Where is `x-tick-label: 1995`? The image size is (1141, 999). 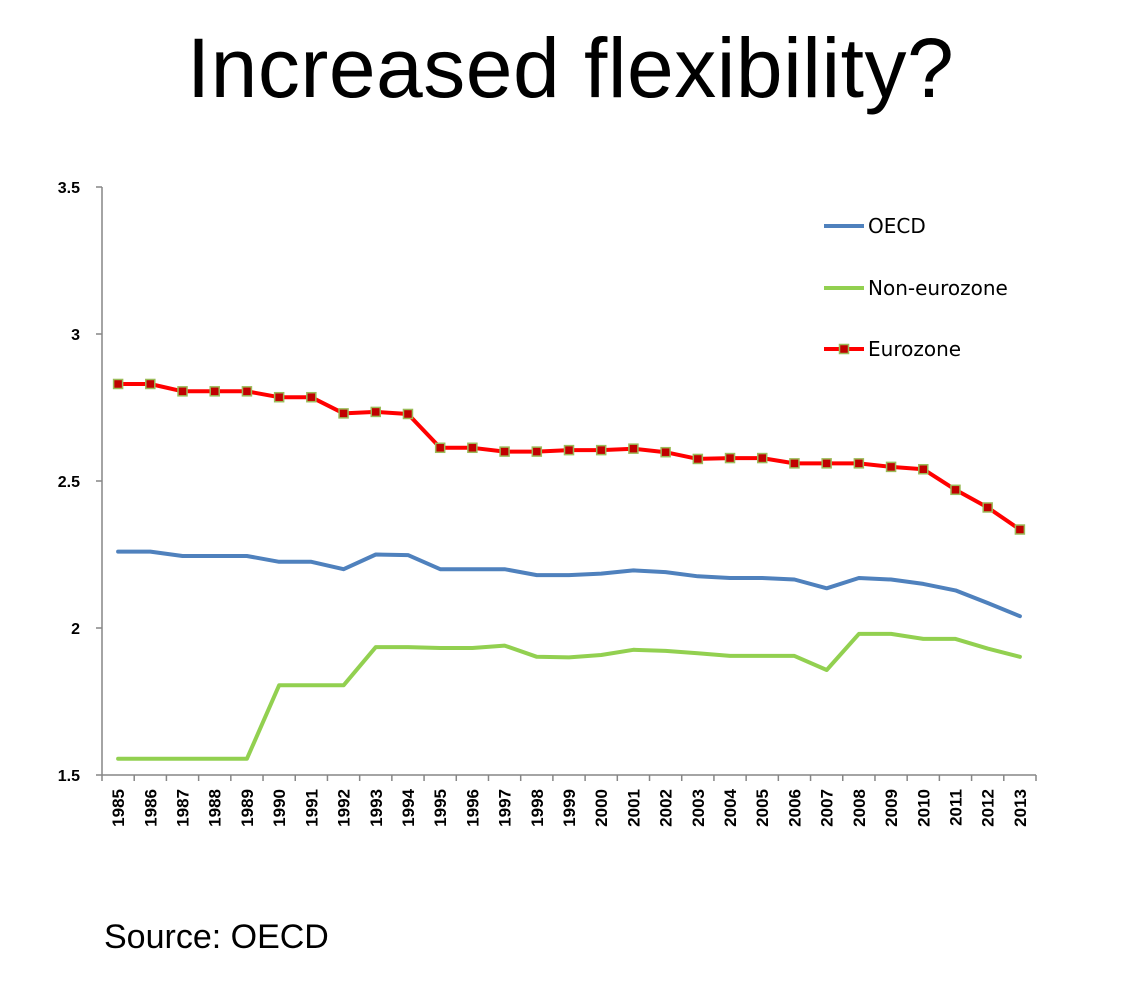 x-tick-label: 1995 is located at coordinates (440, 808).